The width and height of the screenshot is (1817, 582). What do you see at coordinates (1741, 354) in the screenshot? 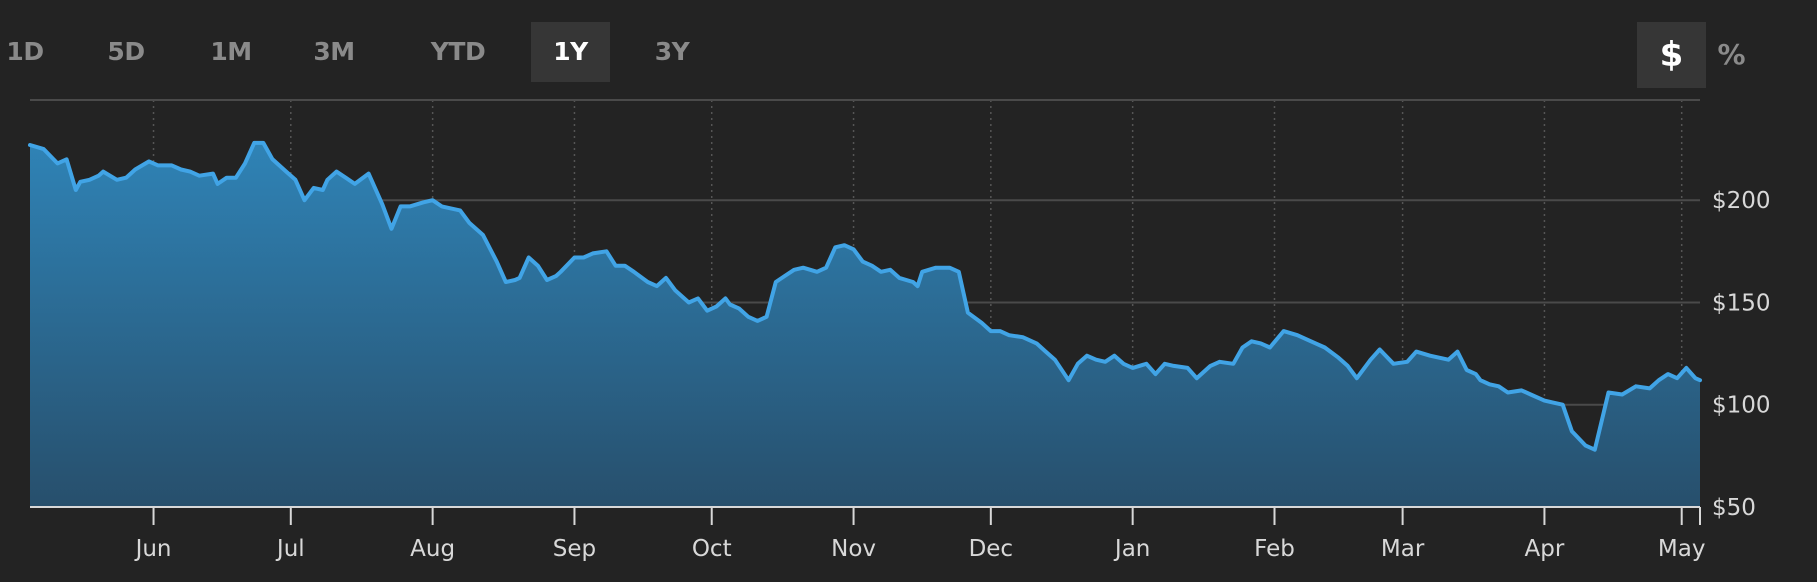
I see `y-axis-labels: $50 $100 $150 $200` at bounding box center [1741, 354].